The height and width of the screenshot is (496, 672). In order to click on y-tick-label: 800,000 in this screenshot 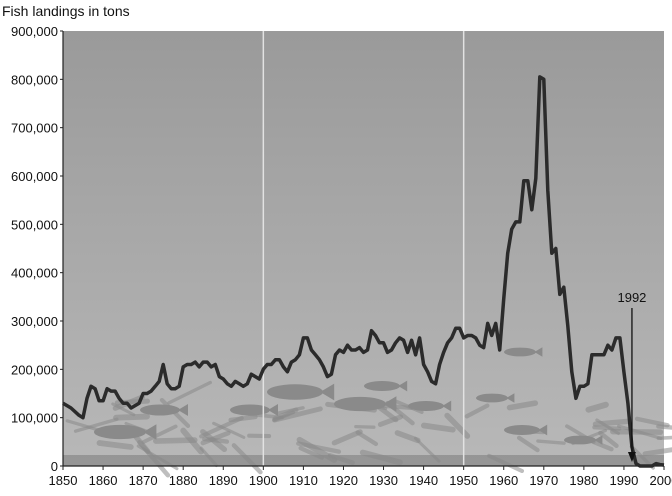, I will do `click(34, 79)`.